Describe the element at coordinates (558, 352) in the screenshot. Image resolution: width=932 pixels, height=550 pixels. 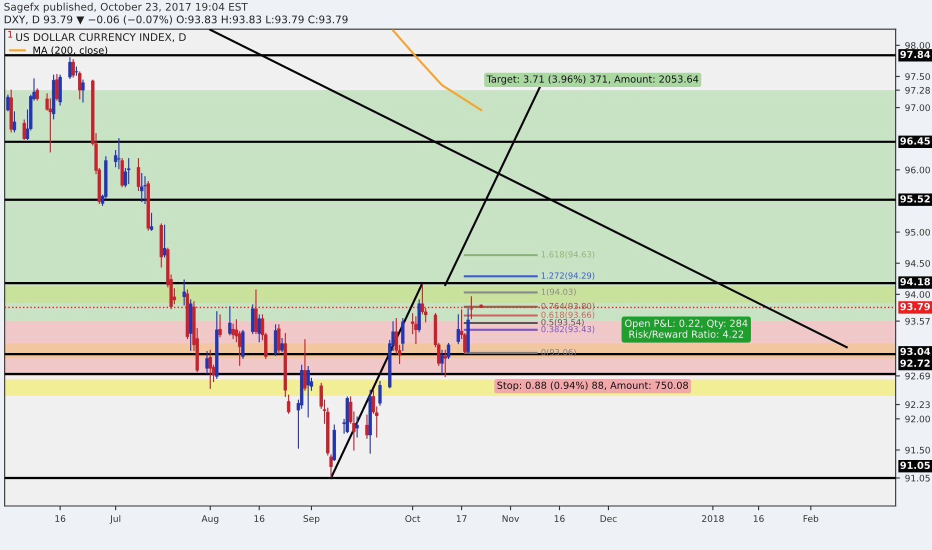
I see `series-label: 0(93.06)` at that location.